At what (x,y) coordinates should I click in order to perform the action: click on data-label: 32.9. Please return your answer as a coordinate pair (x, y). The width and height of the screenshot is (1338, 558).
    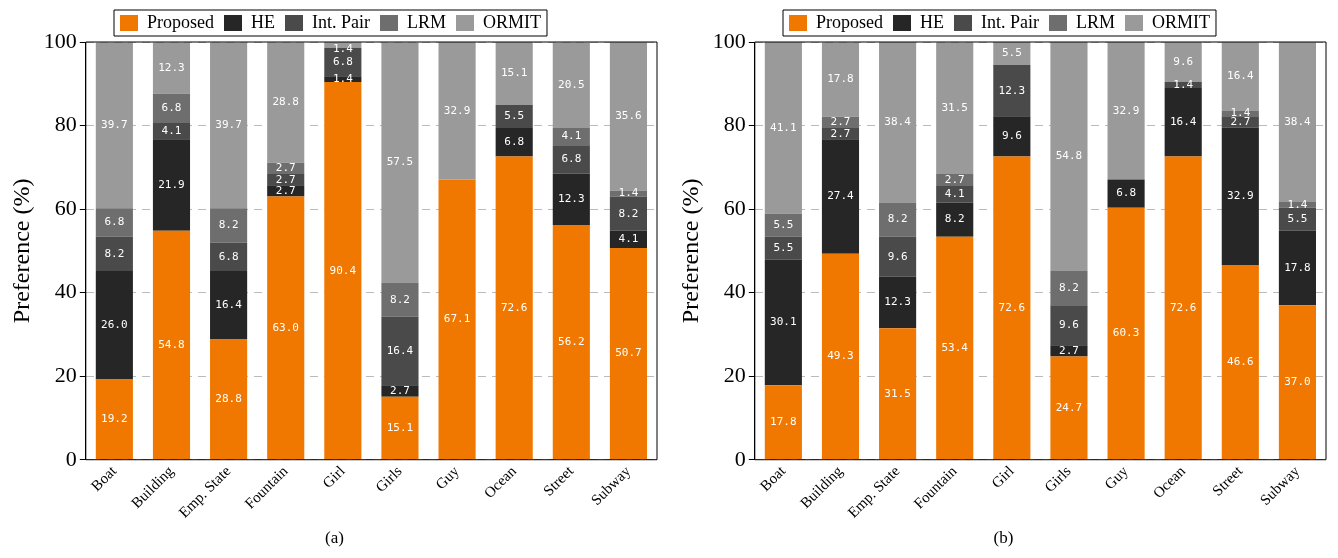
    Looking at the image, I should click on (457, 110).